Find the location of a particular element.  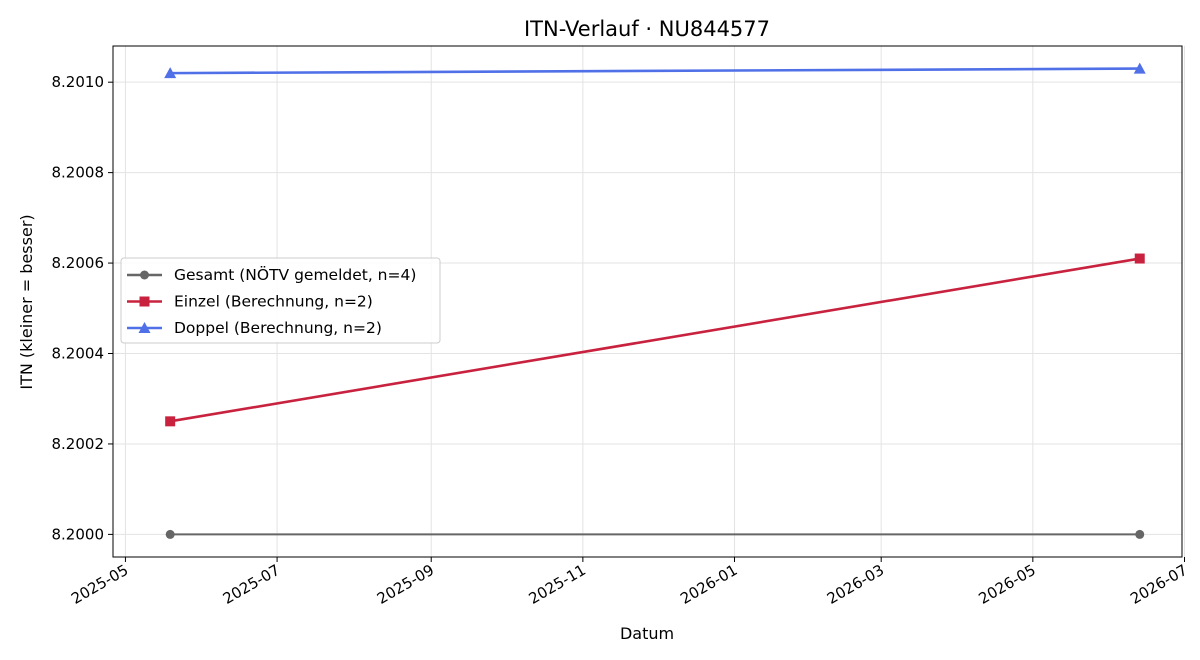

x-tick-label: 2025-11 is located at coordinates (557, 584).